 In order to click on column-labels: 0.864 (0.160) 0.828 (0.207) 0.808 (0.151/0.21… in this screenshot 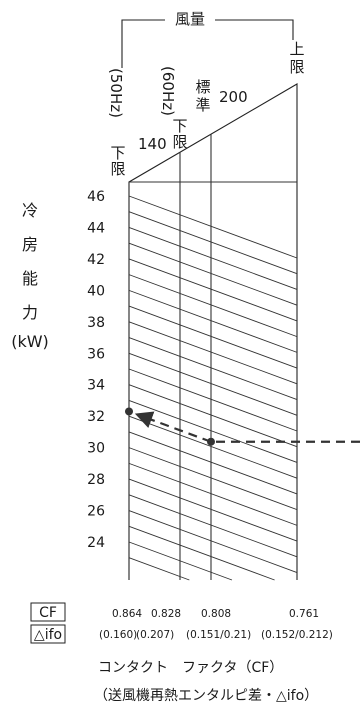, I will do `click(216, 624)`.